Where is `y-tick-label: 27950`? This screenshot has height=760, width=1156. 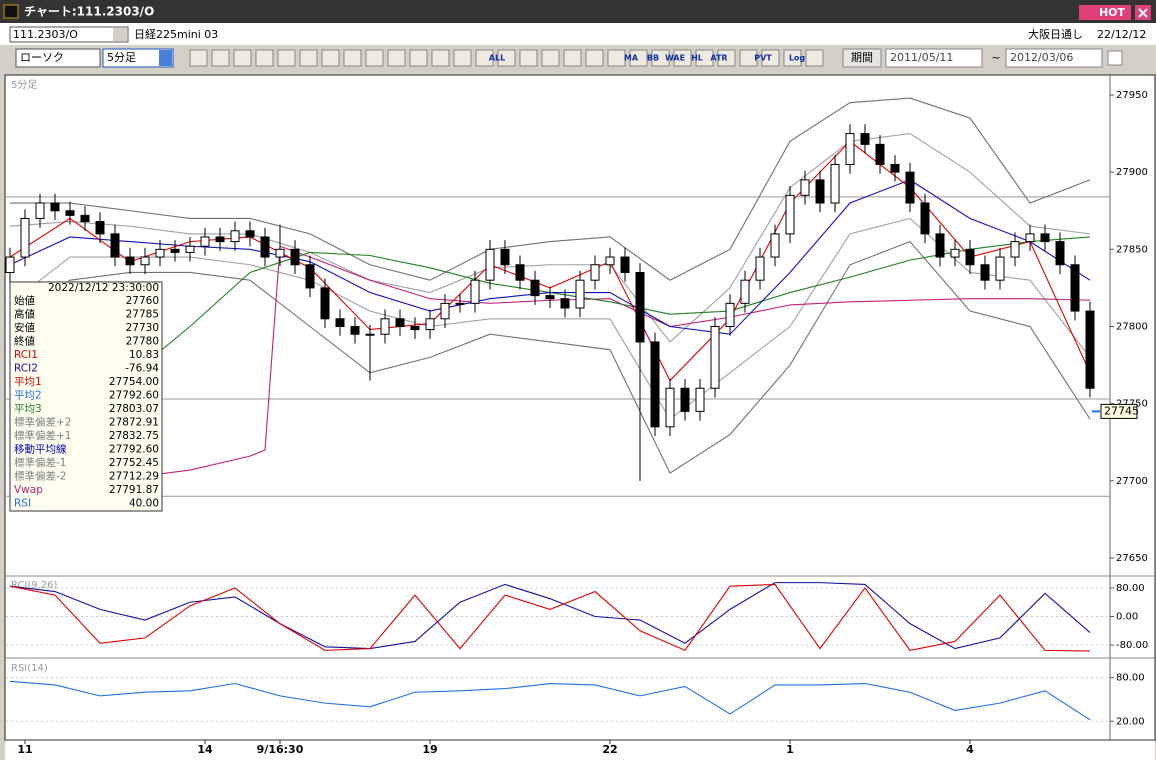
y-tick-label: 27950 is located at coordinates (1132, 95).